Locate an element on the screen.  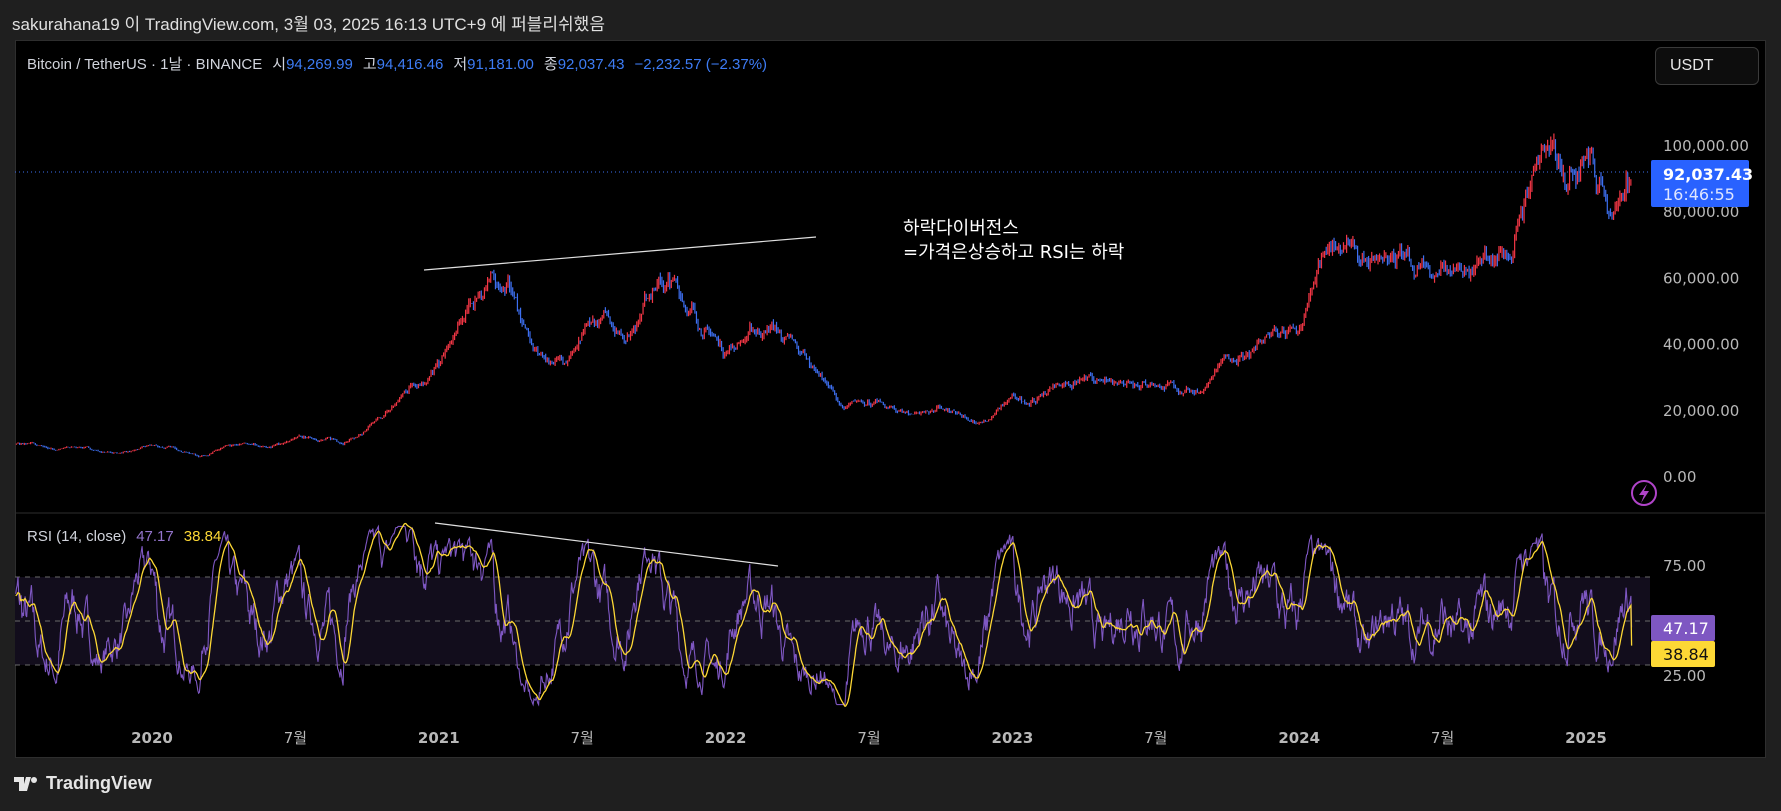
last-price-label-bg is located at coordinates (1700, 183).